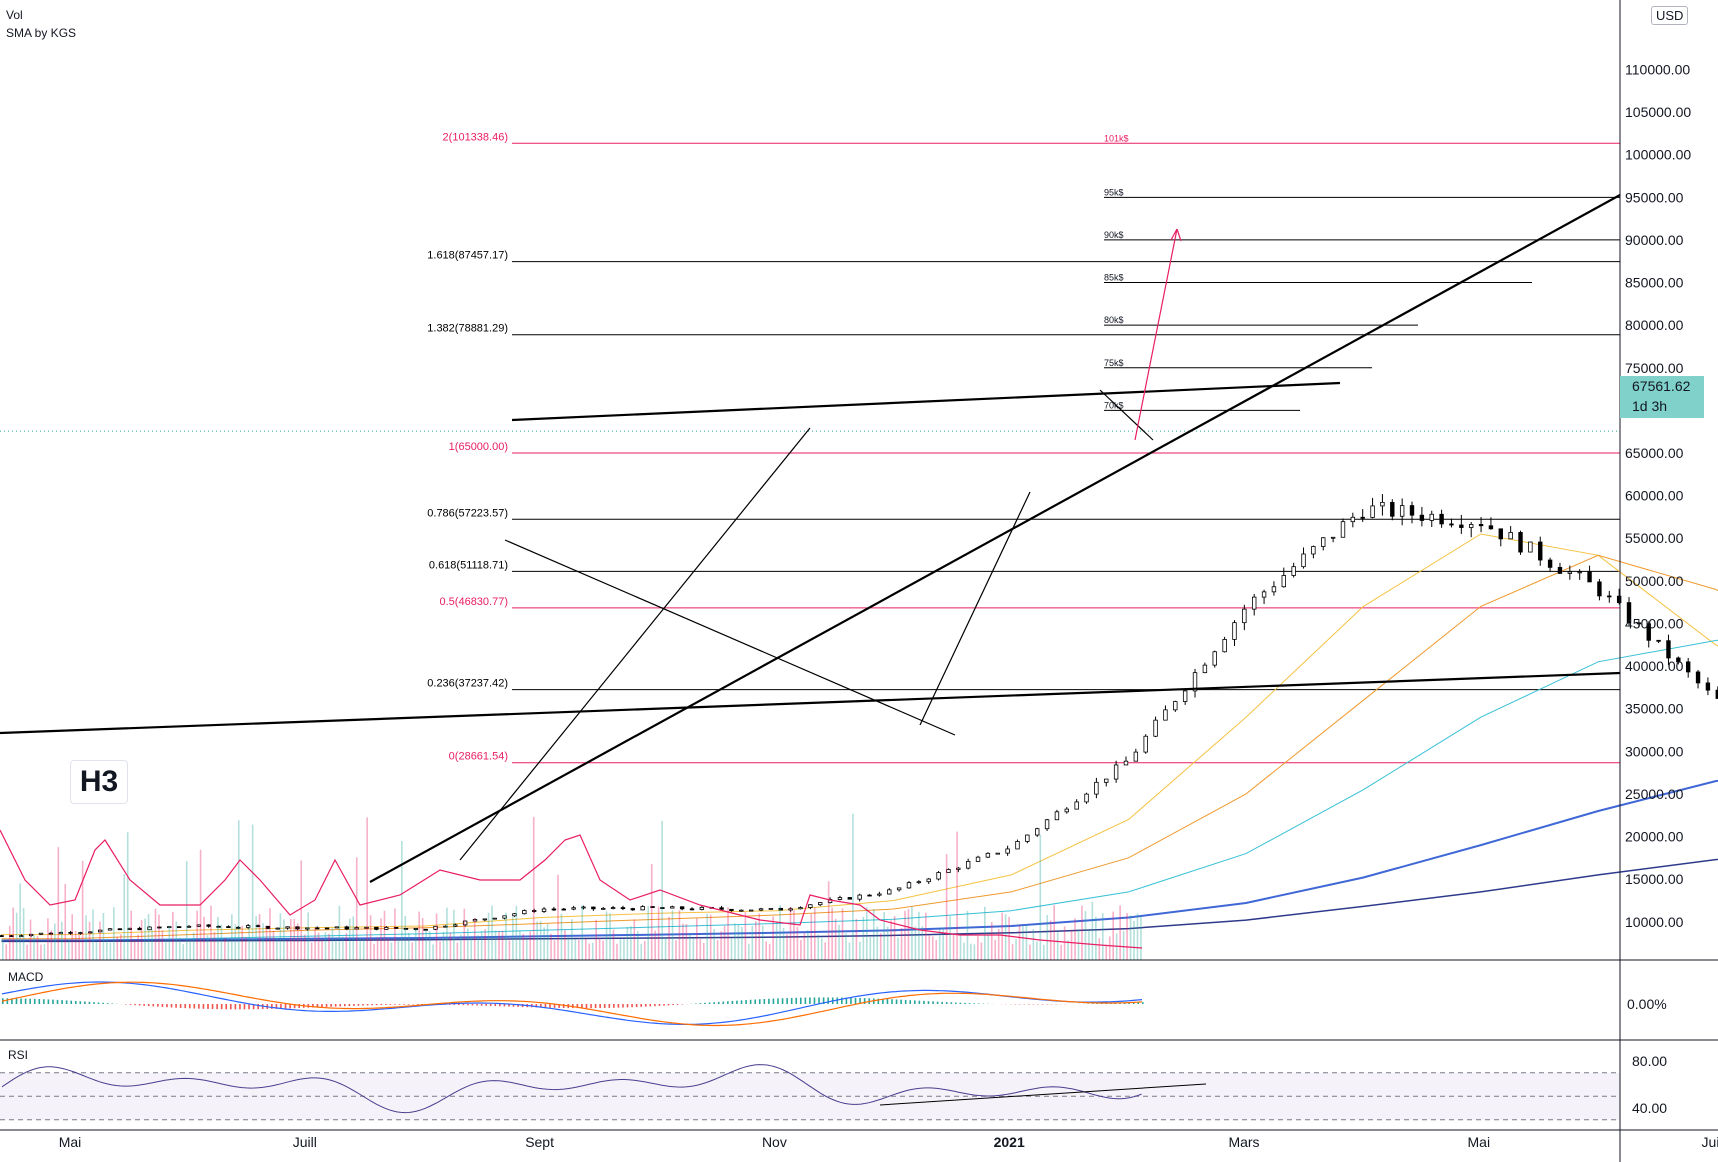 Image resolution: width=1718 pixels, height=1162 pixels. I want to click on price-tick-label: 10000.00, so click(1654, 922).